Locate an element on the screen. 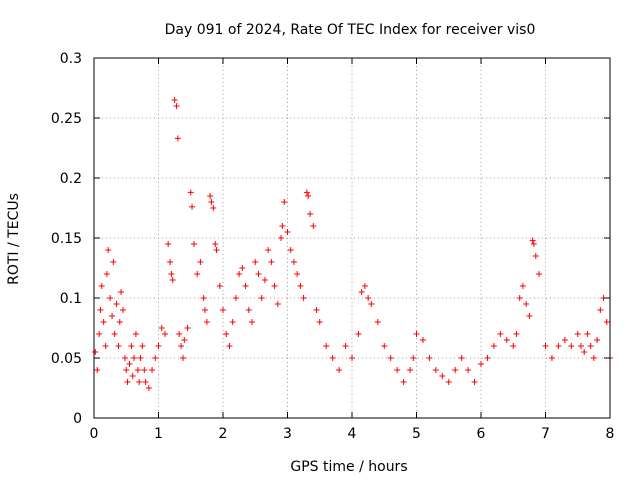 The image size is (640, 485). y-tick-label: 0.1 is located at coordinates (71, 299).